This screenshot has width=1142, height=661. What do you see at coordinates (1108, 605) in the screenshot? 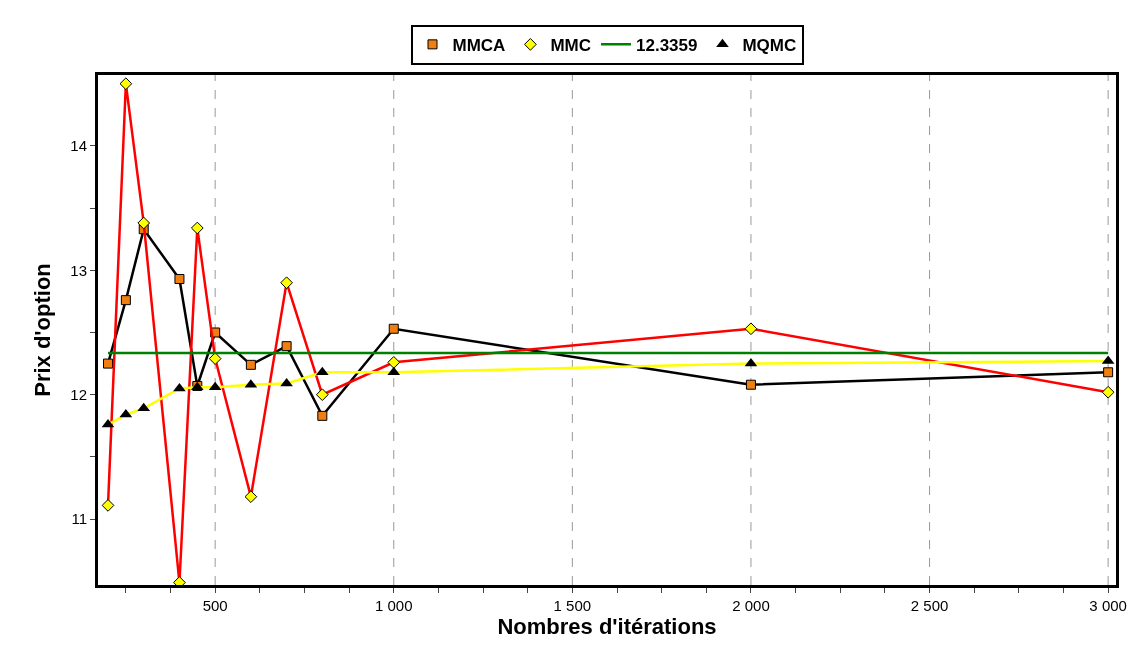
I see `x-tick-label: 3 000` at bounding box center [1108, 605].